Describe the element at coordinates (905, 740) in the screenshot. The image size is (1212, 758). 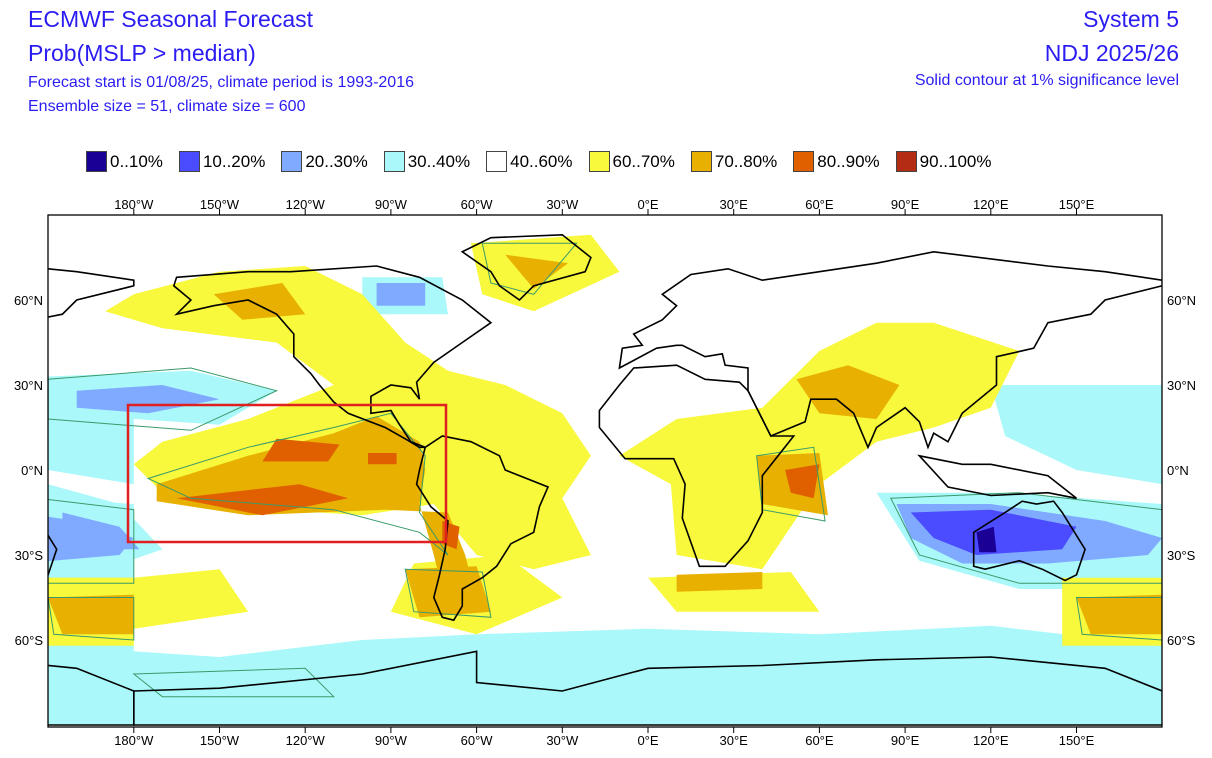
I see `lon-label-bottom: 90°E` at that location.